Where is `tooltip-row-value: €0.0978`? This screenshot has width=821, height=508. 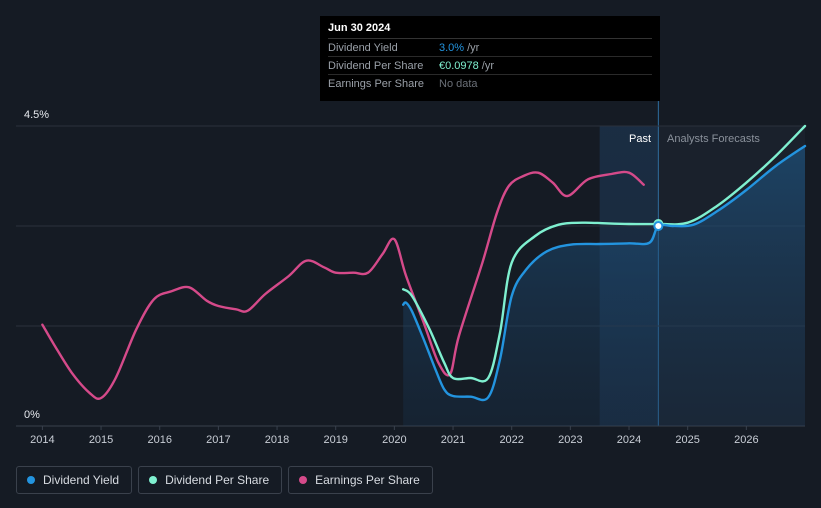 tooltip-row-value: €0.0978 is located at coordinates (459, 65).